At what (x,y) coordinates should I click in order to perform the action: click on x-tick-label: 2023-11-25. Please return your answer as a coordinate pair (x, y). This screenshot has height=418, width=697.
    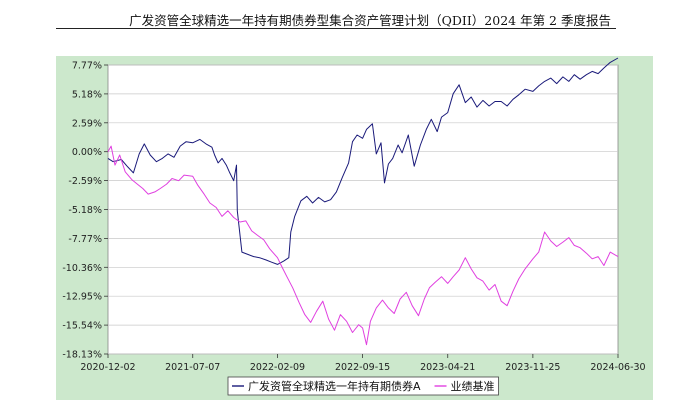
    Looking at the image, I should click on (532, 367).